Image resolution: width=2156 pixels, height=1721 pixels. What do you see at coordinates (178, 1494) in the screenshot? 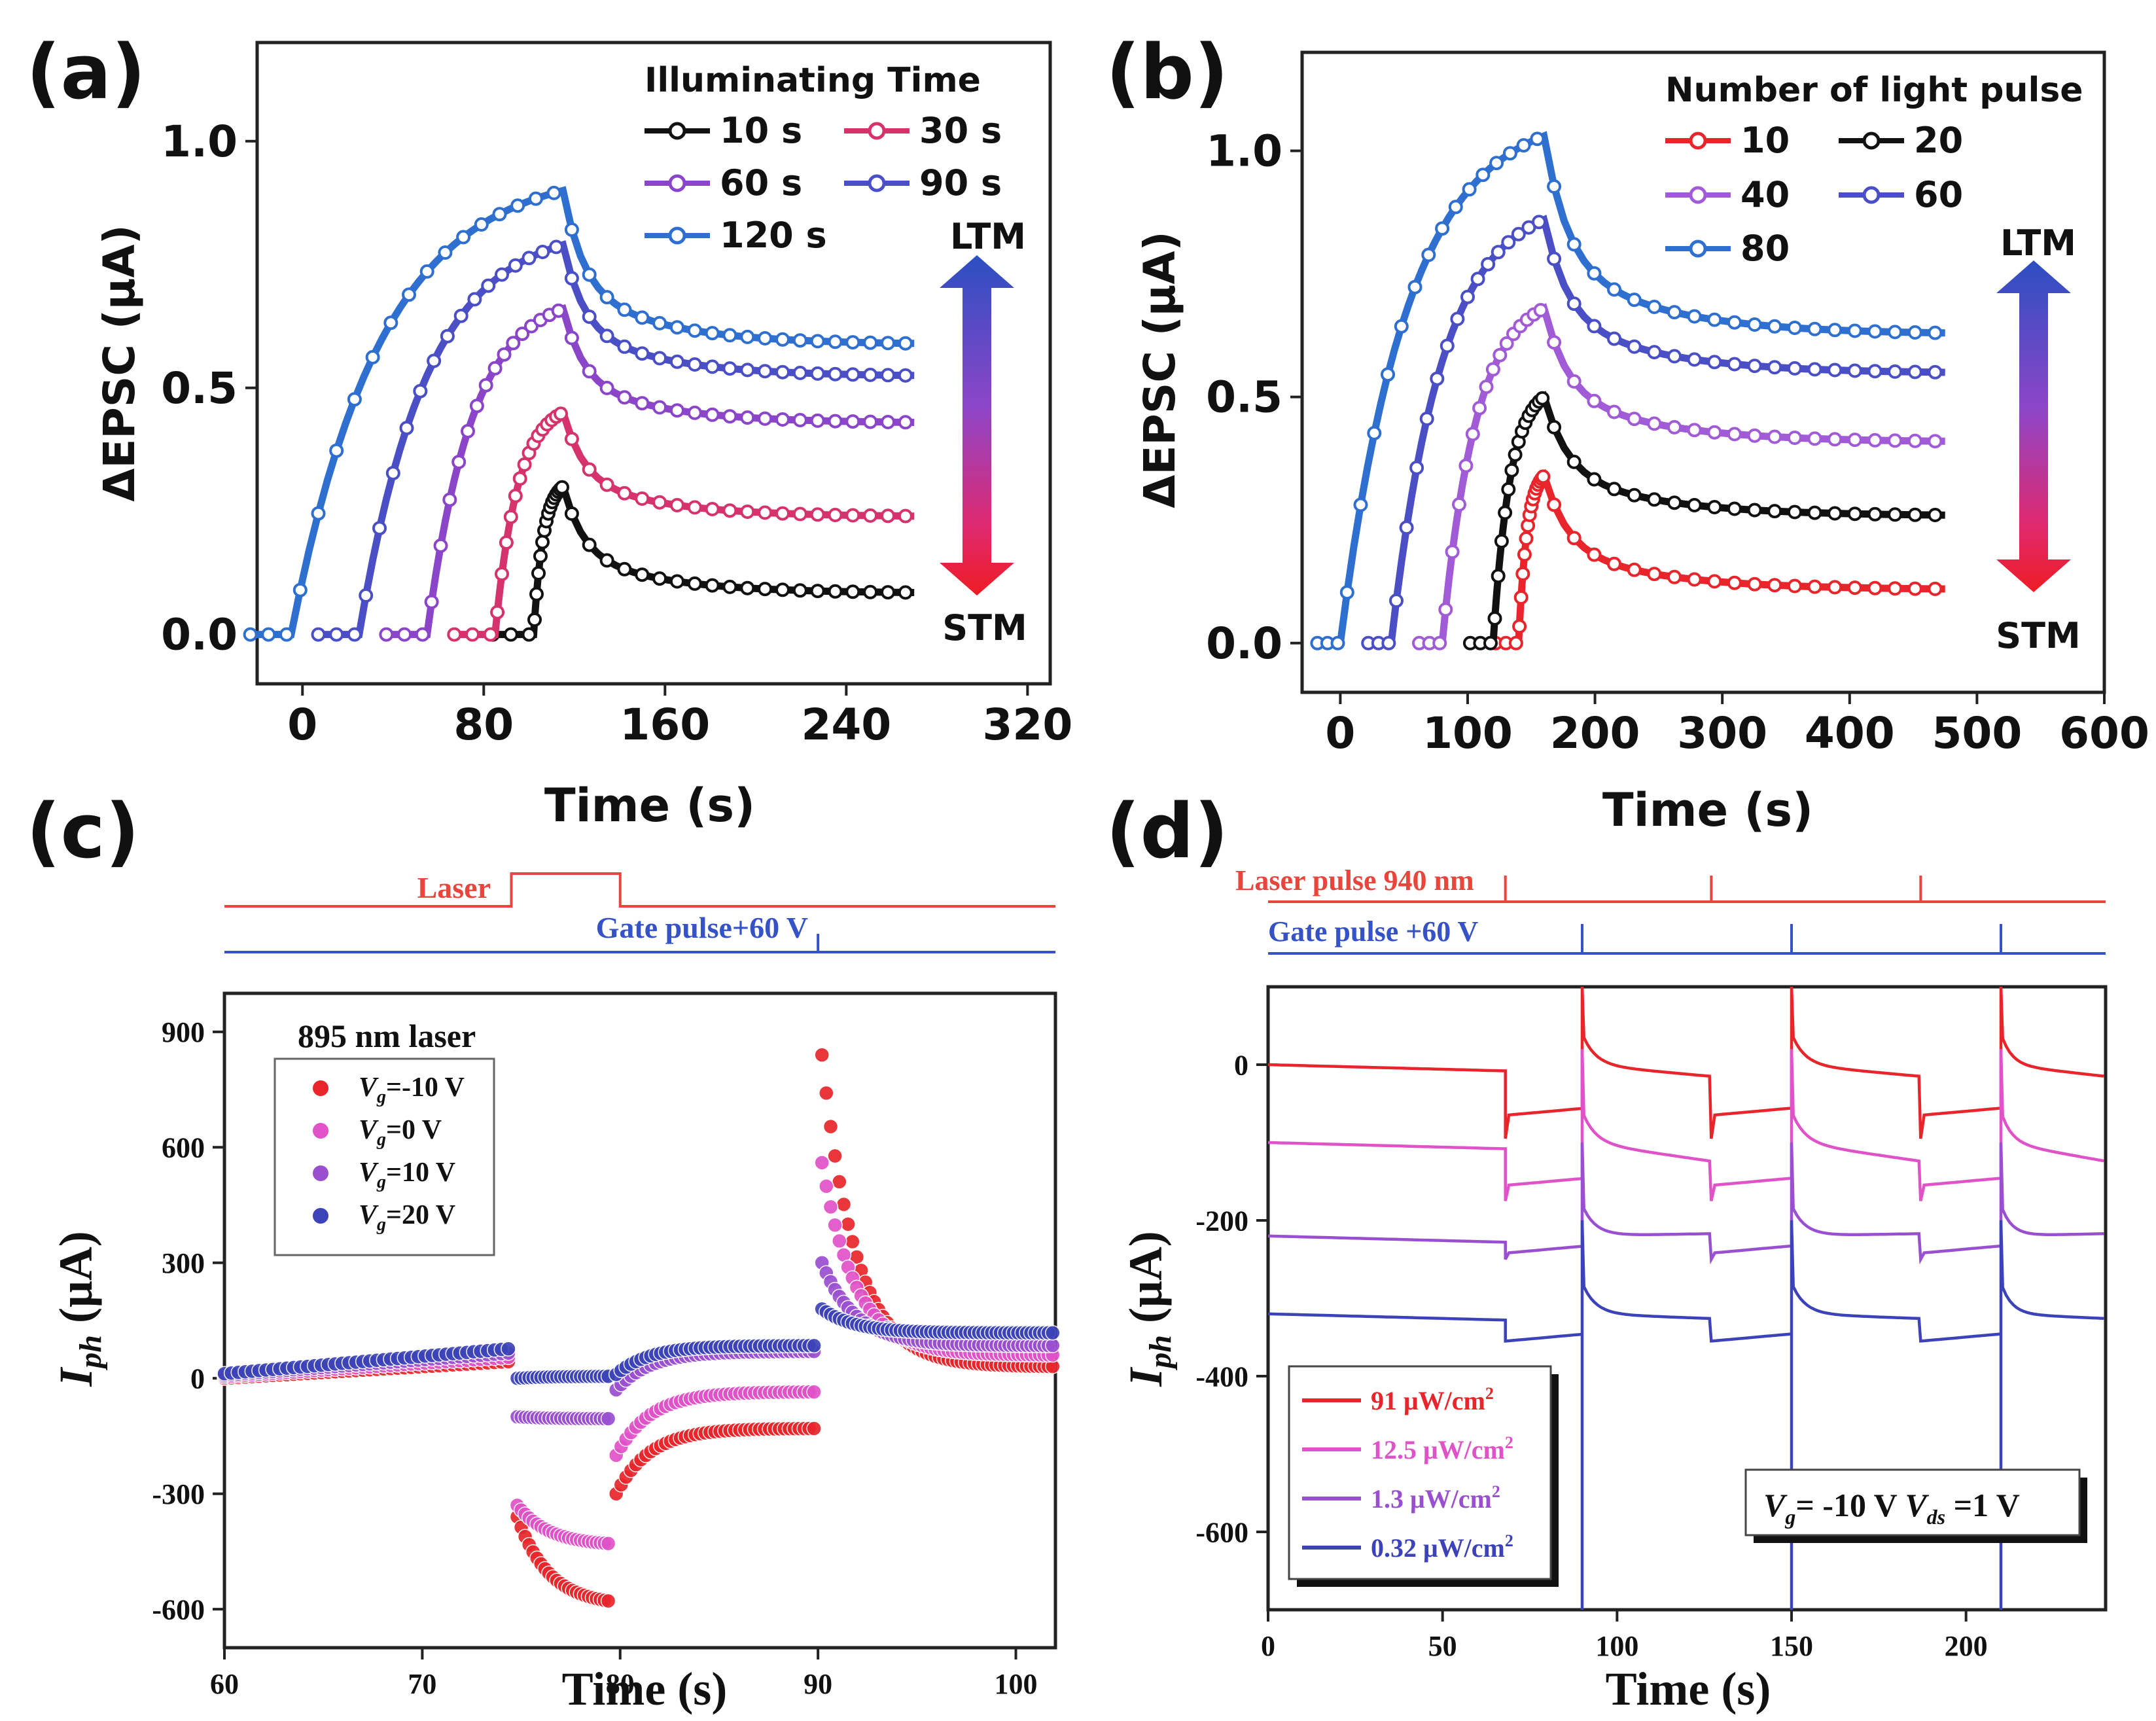
I see `y-tick-label-ticks-c-1: -300` at bounding box center [178, 1494].